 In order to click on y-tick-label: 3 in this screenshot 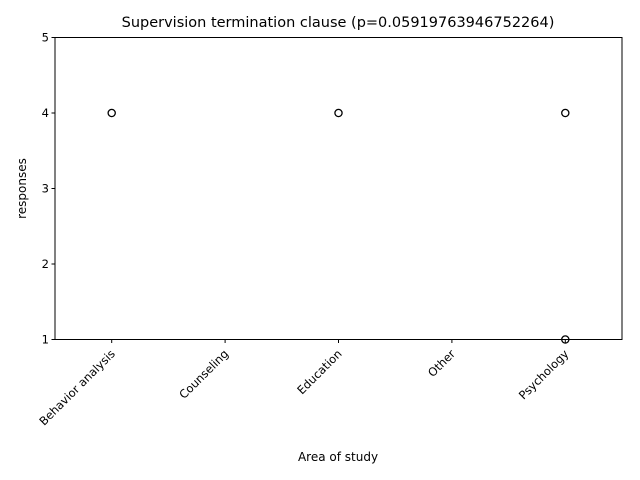, I will do `click(45, 189)`.